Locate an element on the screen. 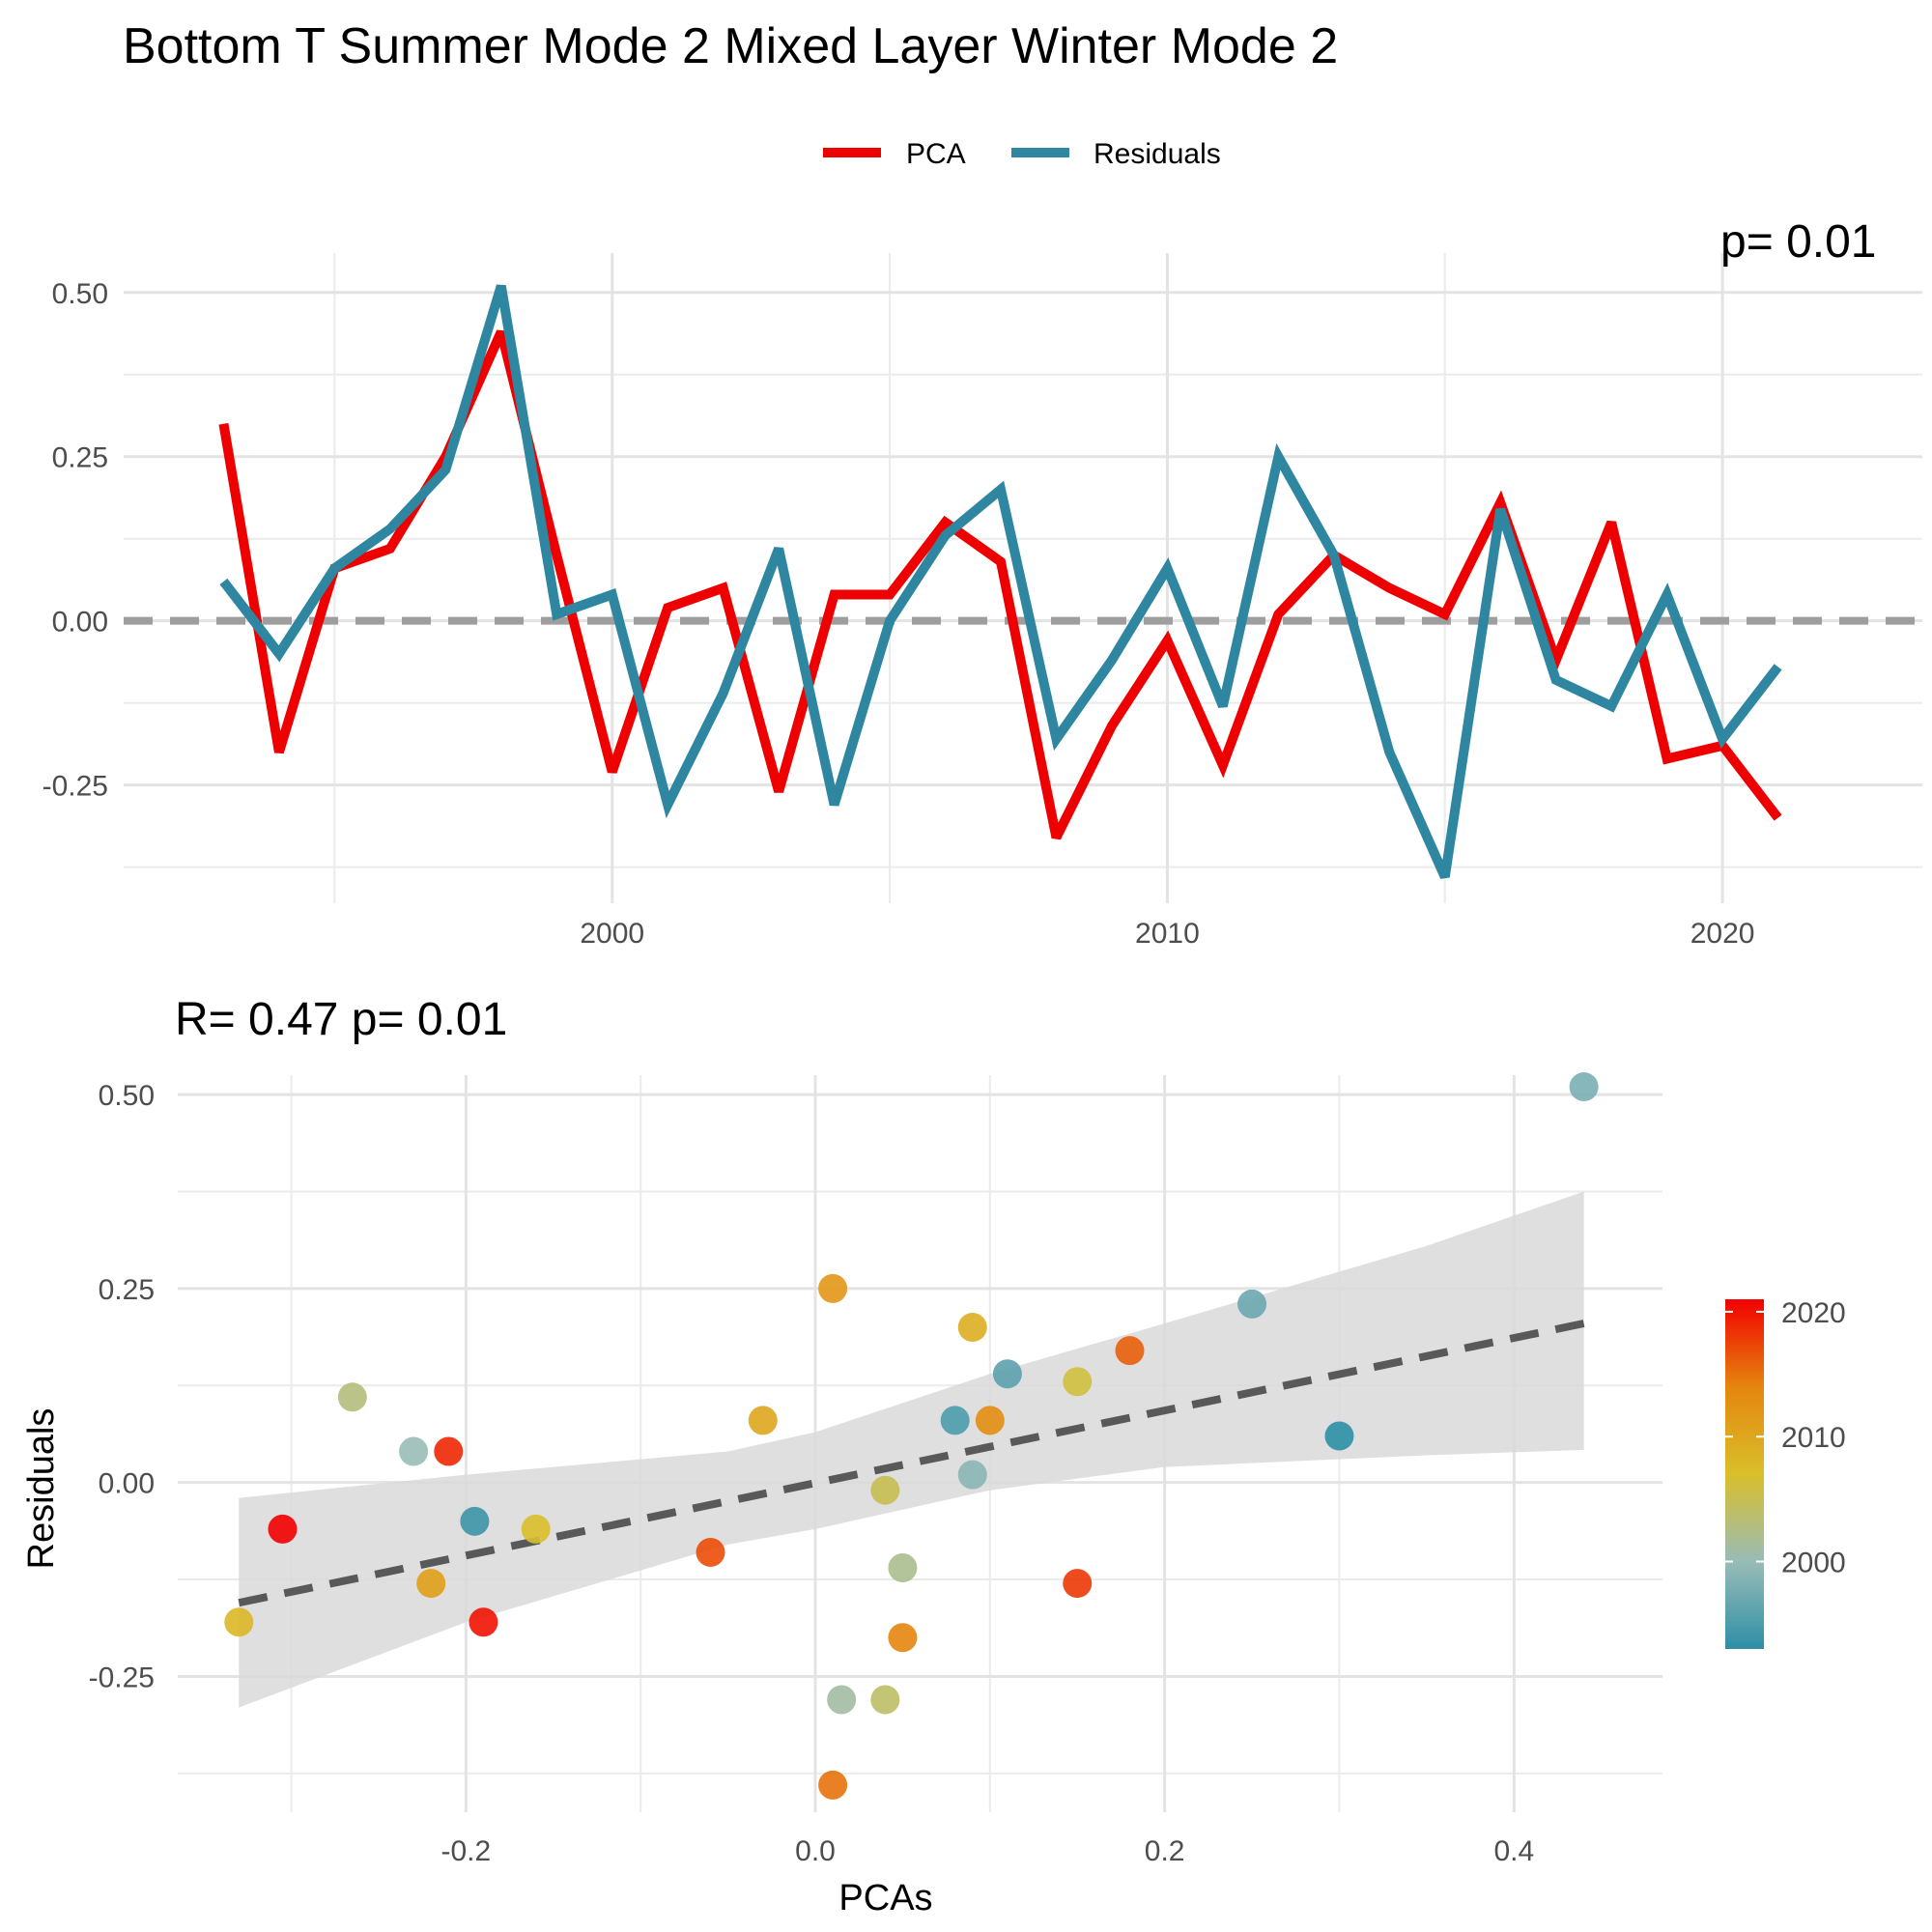  ts-y-tick-label: 0.25 is located at coordinates (80, 458).